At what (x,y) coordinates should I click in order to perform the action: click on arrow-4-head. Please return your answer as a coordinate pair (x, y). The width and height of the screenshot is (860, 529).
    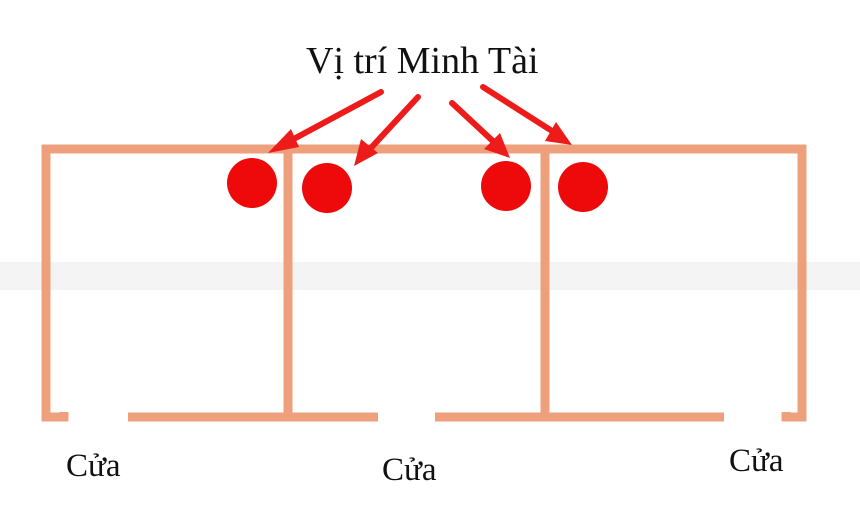
    Looking at the image, I should click on (558, 133).